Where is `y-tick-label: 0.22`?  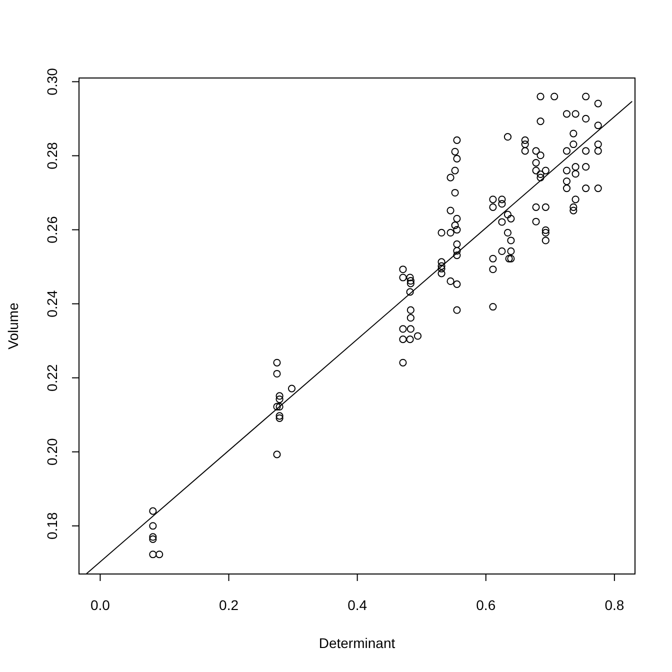
y-tick-label: 0.22 is located at coordinates (52, 378).